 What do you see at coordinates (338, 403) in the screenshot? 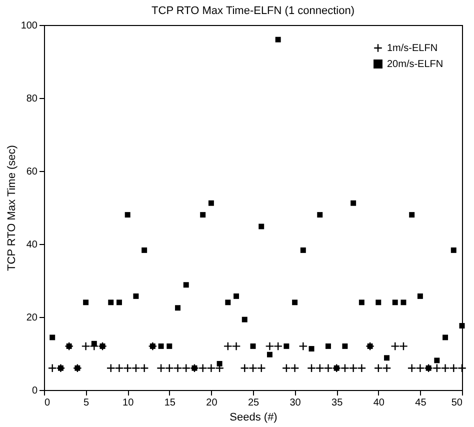
I see `x-tick-label: 35` at bounding box center [338, 403].